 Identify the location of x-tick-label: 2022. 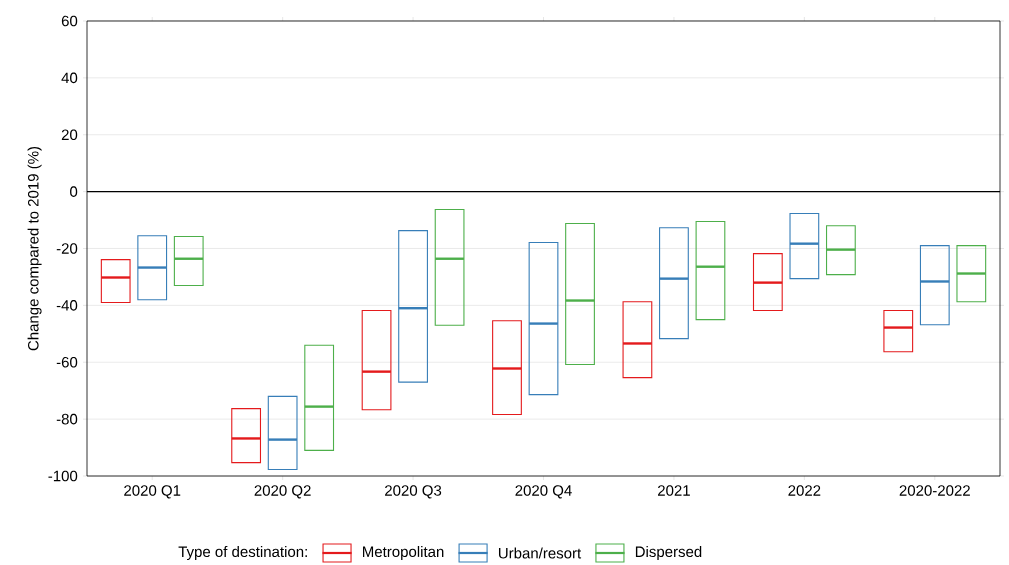
(804, 490).